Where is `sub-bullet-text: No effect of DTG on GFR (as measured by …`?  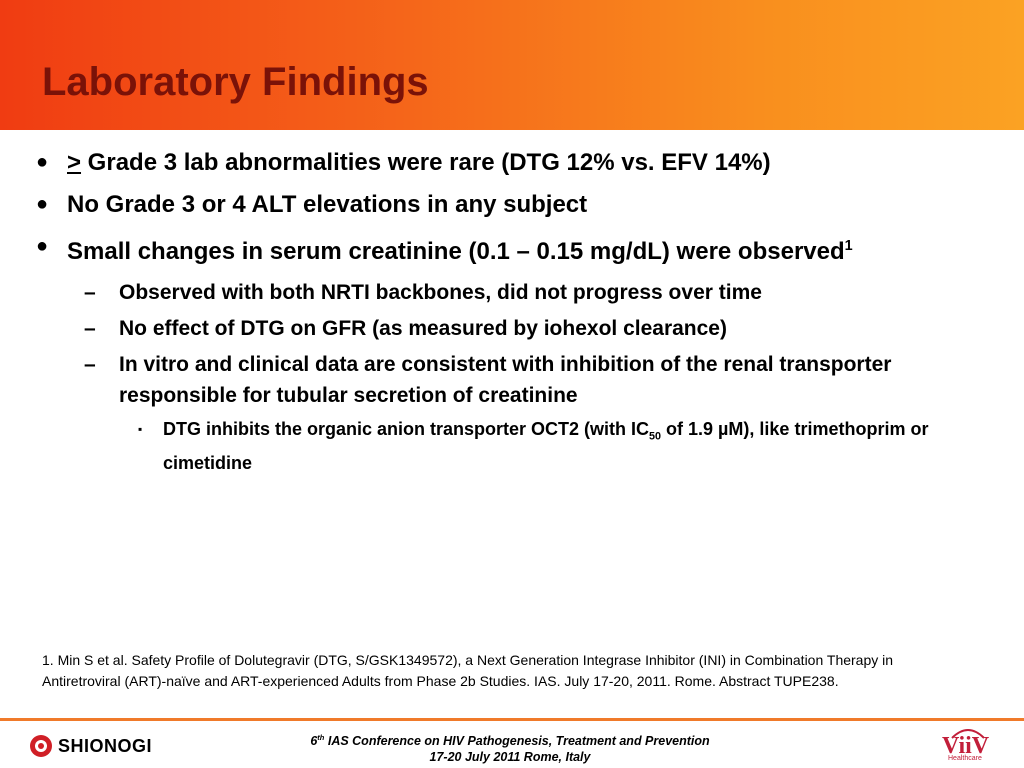 sub-bullet-text: No effect of DTG on GFR (as measured by … is located at coordinates (423, 328).